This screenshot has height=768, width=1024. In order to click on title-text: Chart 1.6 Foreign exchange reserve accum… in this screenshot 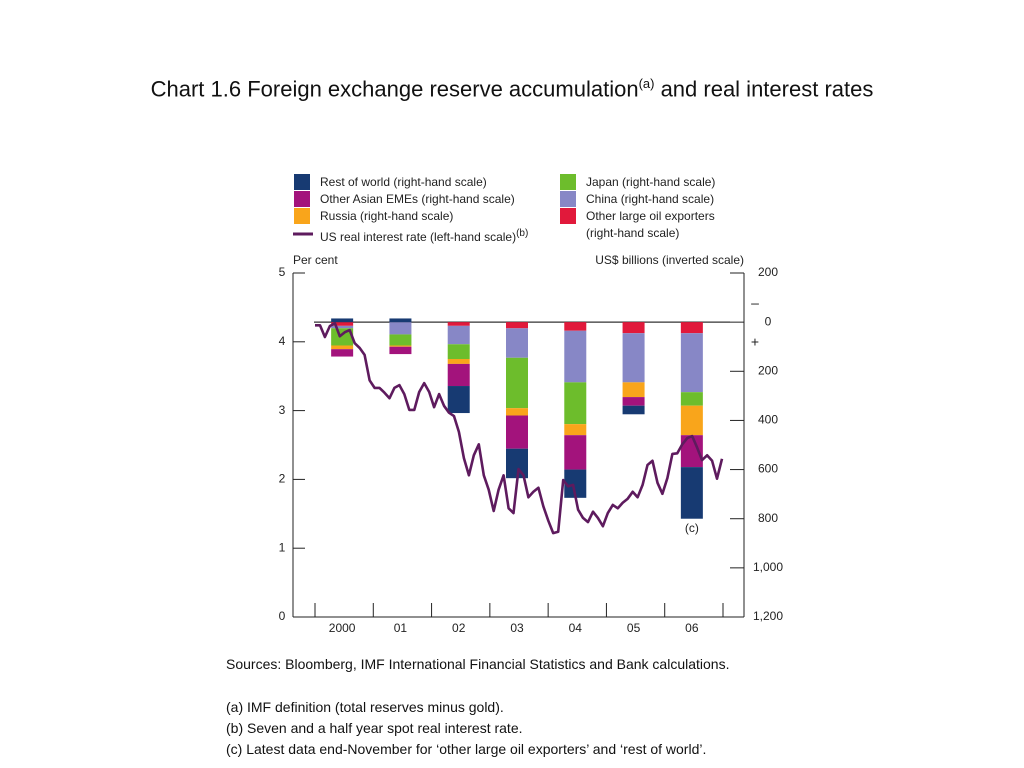, I will do `click(394, 89)`.